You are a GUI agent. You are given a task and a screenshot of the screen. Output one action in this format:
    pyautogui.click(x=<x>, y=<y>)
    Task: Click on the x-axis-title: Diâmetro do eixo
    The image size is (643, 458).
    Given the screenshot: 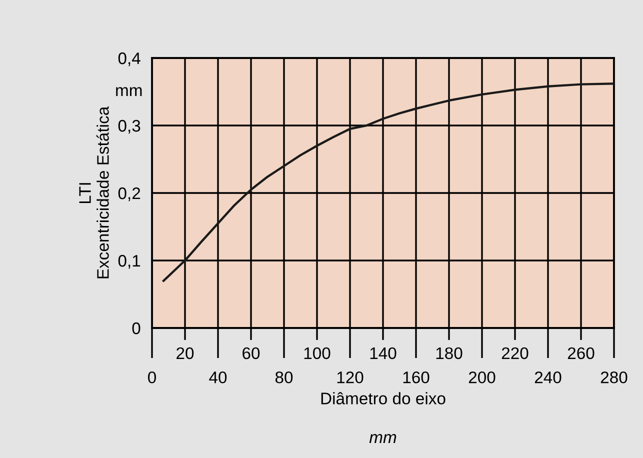 What is the action you would take?
    pyautogui.click(x=383, y=398)
    